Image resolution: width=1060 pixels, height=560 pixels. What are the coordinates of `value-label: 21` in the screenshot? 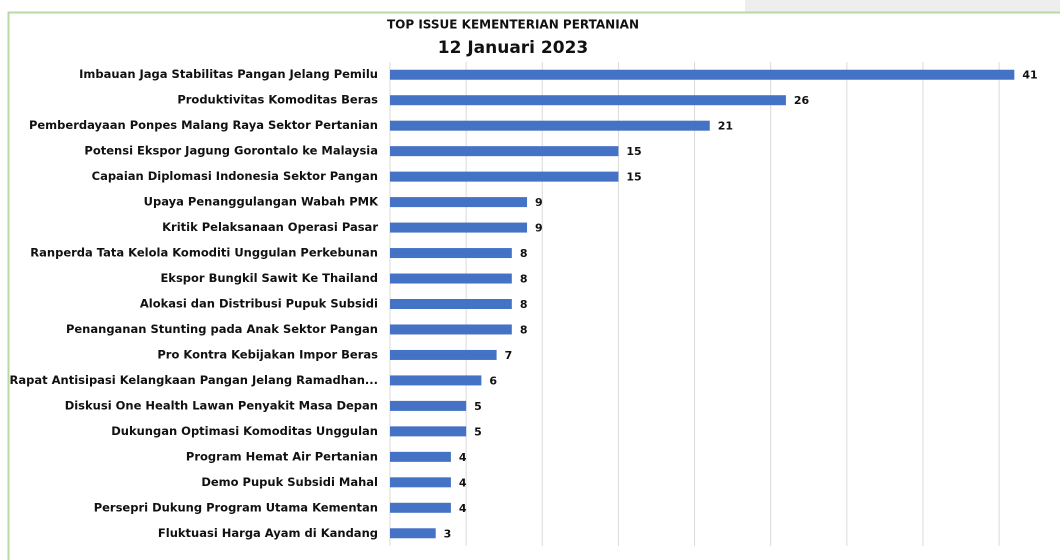 It's located at (725, 126).